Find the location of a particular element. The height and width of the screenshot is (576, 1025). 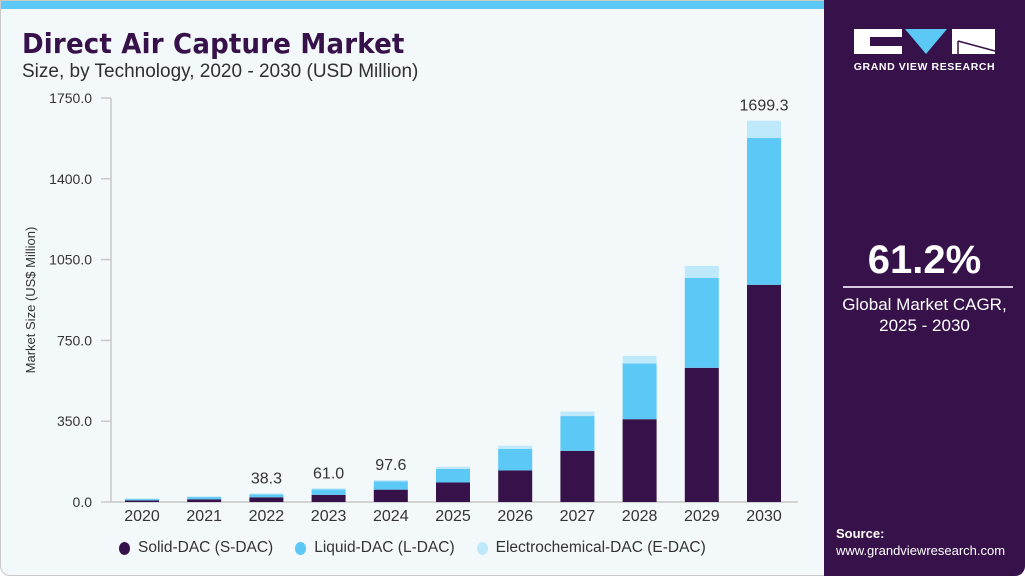

cagr-label: Global Market CAGR, 2025 - 2030 is located at coordinates (924, 315).